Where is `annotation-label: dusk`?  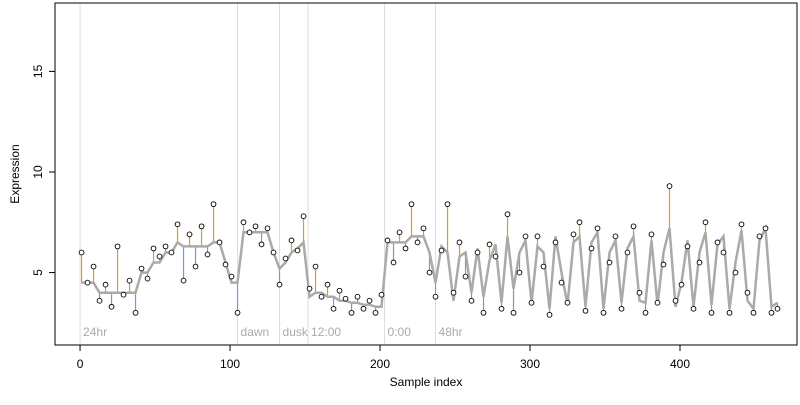
annotation-label: dusk is located at coordinates (296, 332).